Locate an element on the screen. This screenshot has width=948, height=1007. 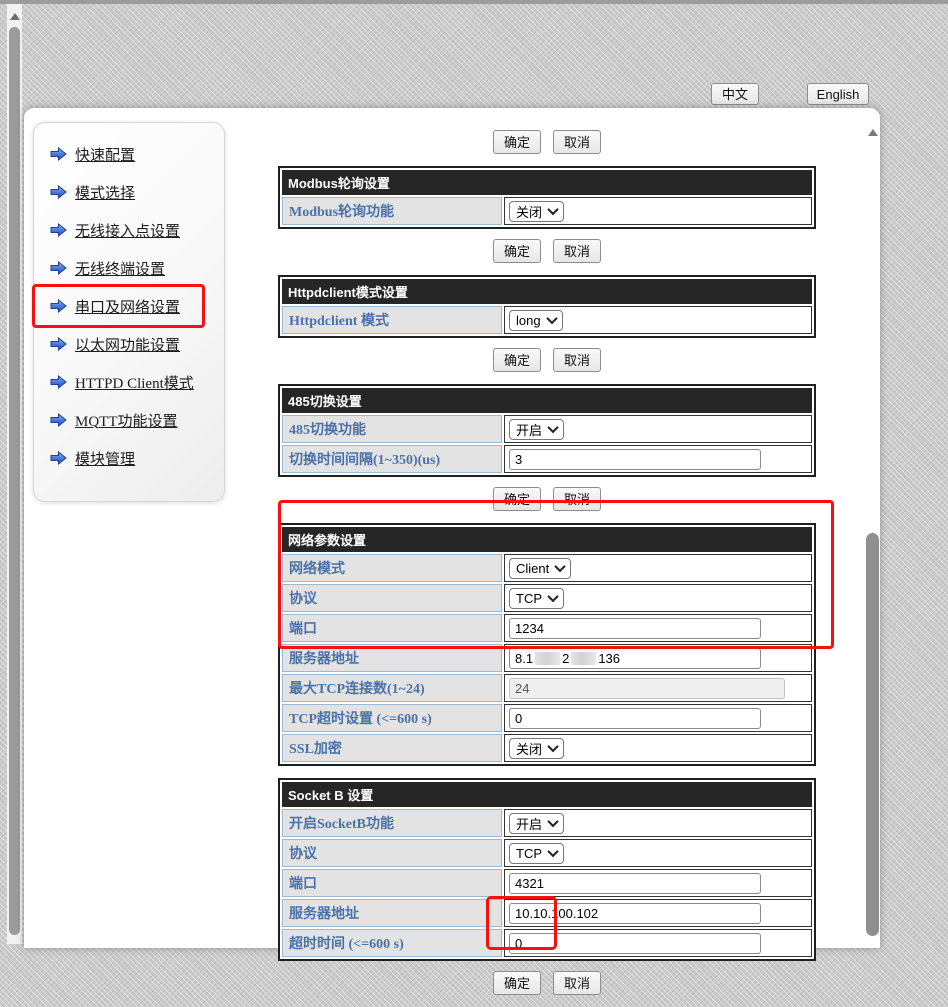
table-row: 最大TCP连接数(1~24) is located at coordinates (547, 688).